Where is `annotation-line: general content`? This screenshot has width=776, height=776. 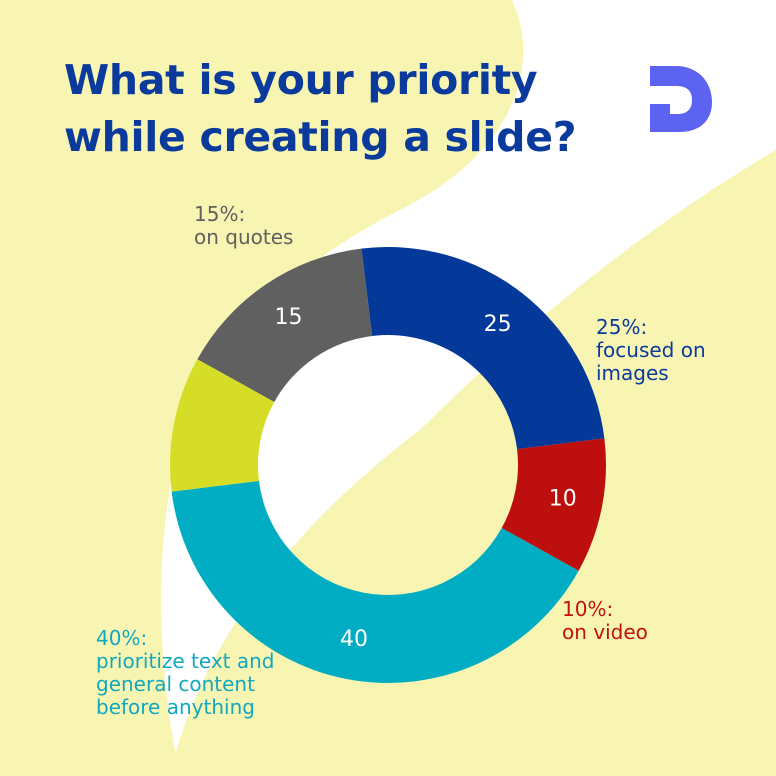
annotation-line: general content is located at coordinates (175, 684).